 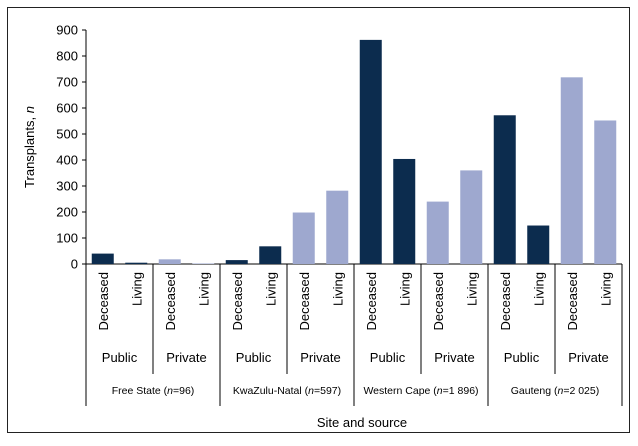 I want to click on y-tick-label: 500, so click(x=67, y=134).